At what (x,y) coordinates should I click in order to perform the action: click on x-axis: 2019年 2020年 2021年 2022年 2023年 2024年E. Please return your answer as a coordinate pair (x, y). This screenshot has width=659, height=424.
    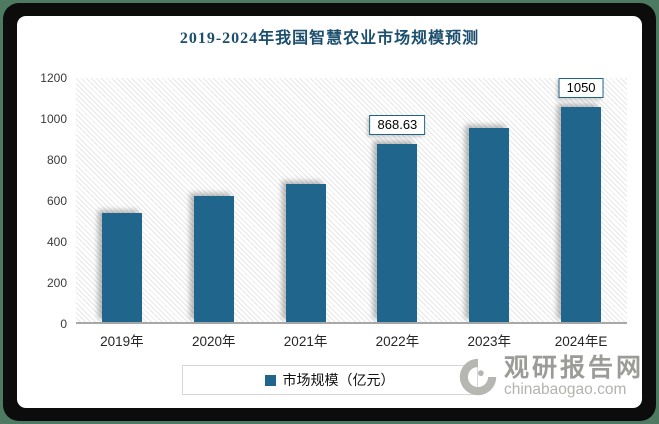
    Looking at the image, I should click on (351, 340).